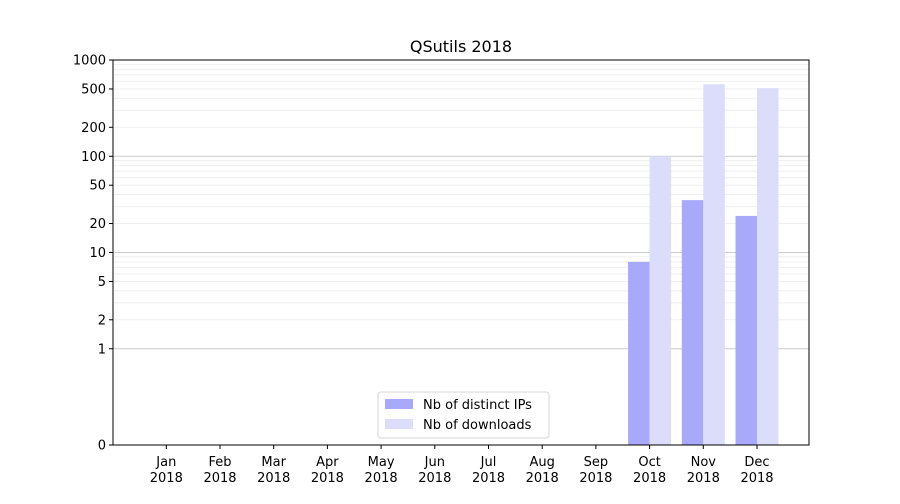  What do you see at coordinates (327, 462) in the screenshot?
I see `x-tick-label-month: Apr` at bounding box center [327, 462].